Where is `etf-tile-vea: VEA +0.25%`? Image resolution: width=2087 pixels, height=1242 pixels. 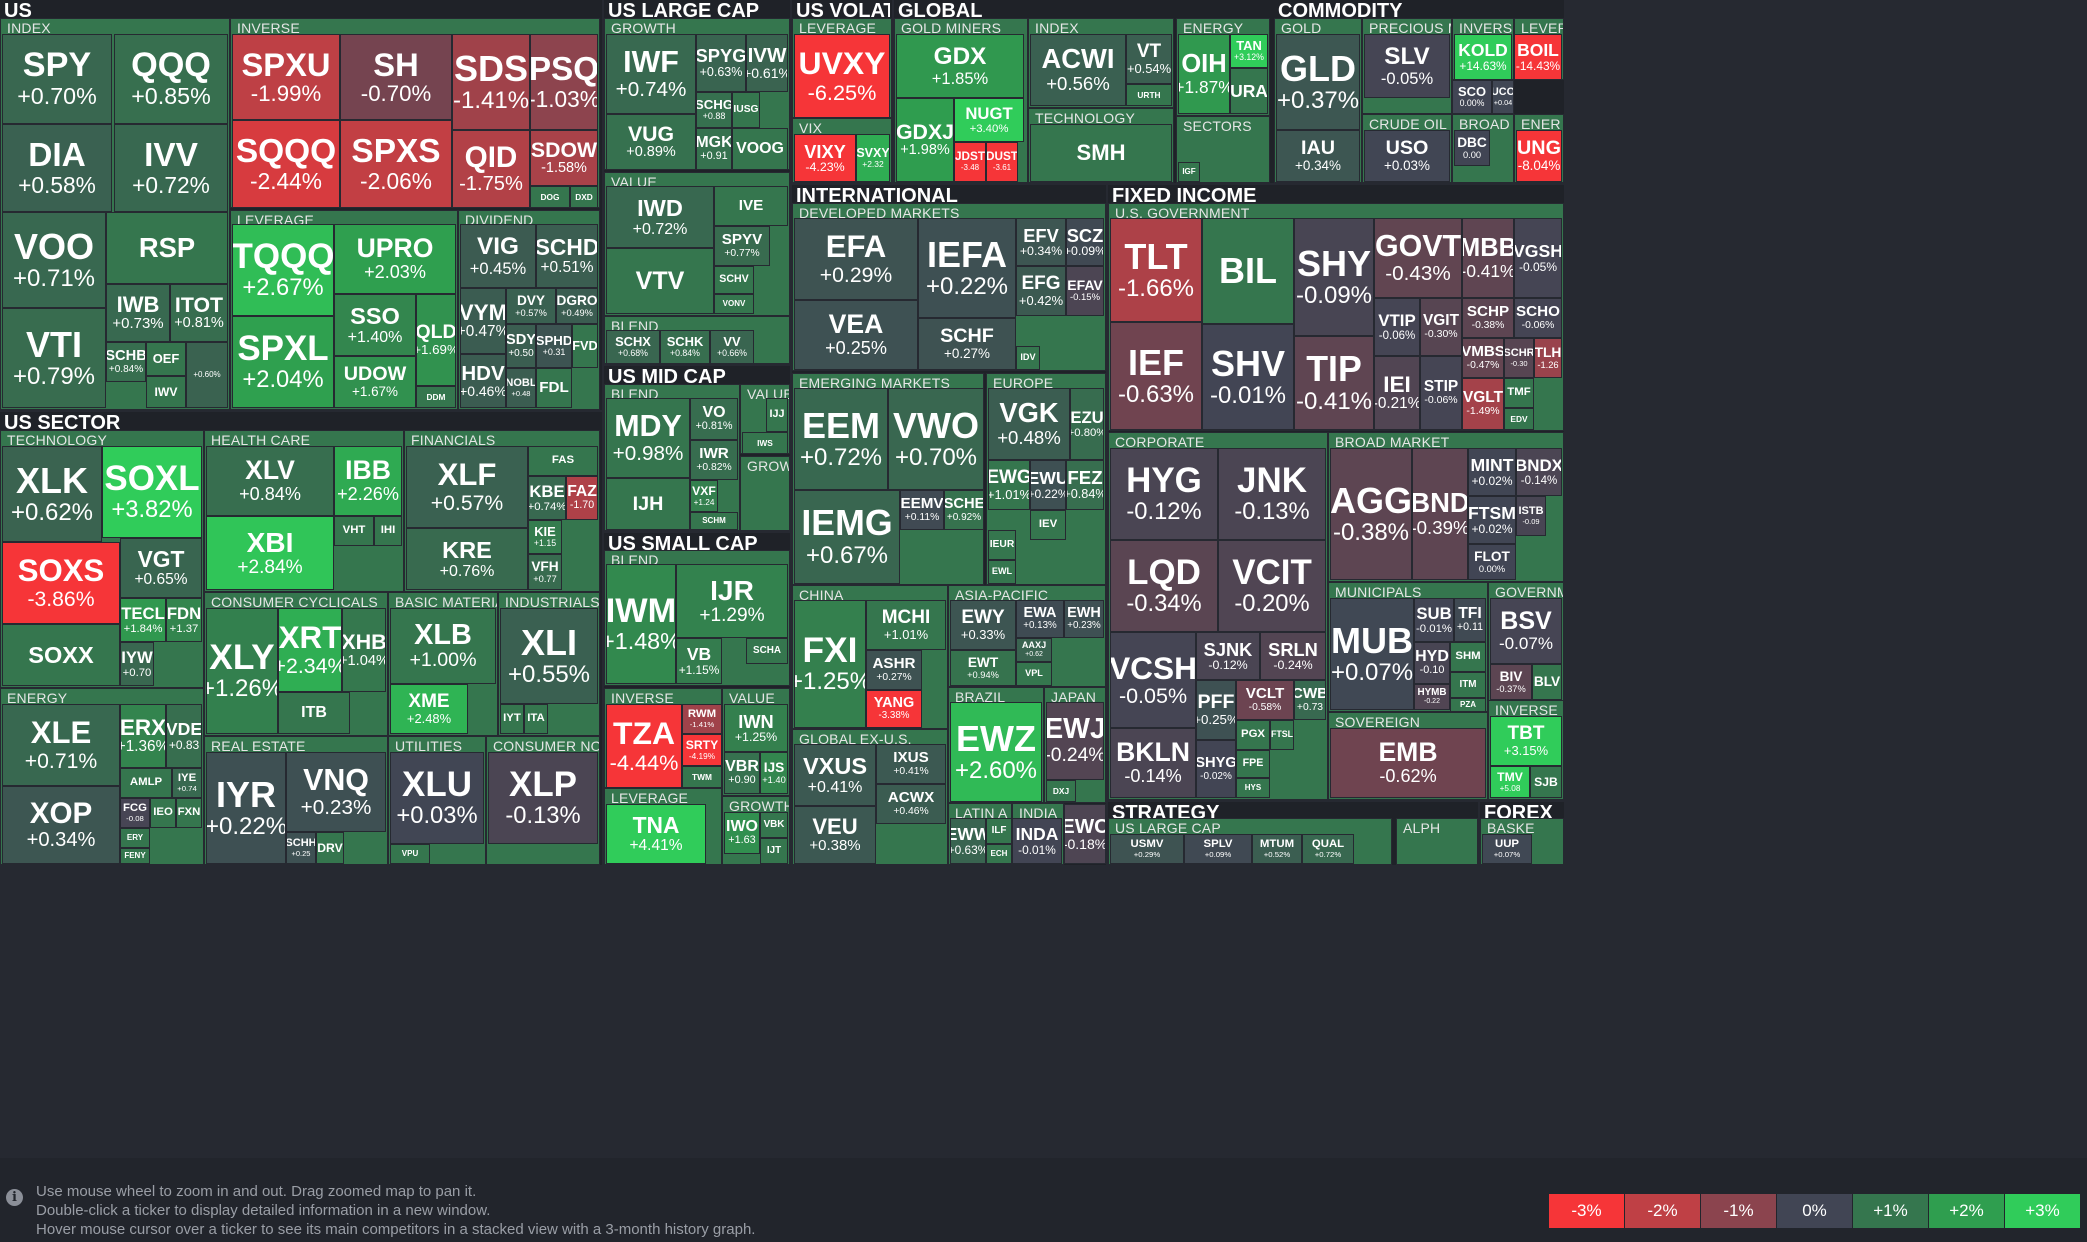 etf-tile-vea: VEA +0.25% is located at coordinates (856, 335).